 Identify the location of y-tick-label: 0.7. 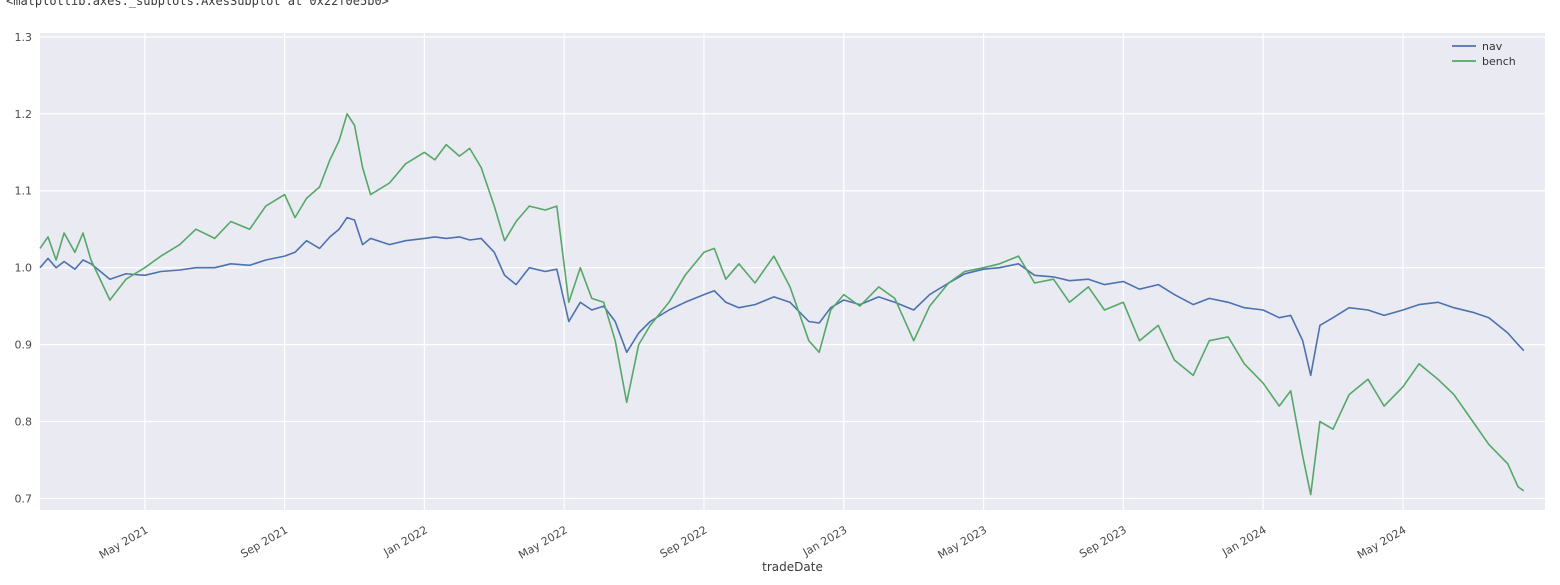
(24, 498).